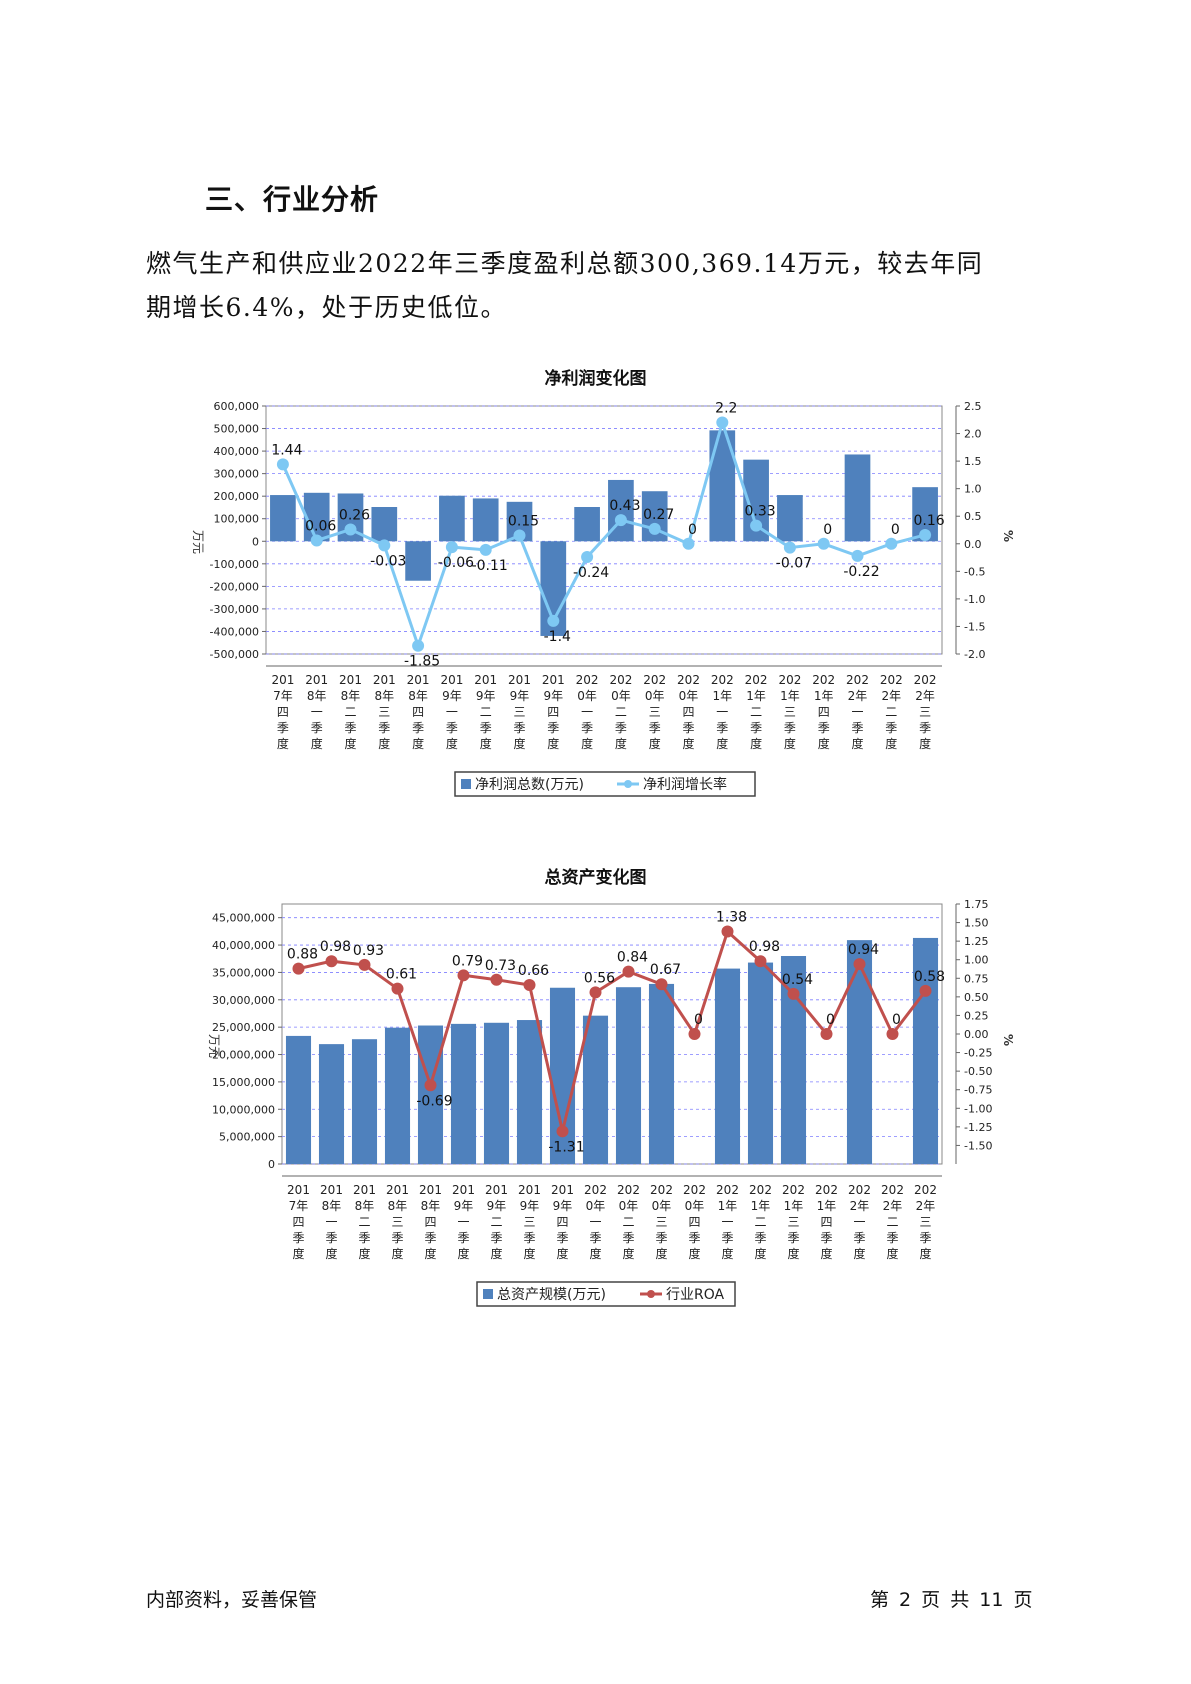 The height and width of the screenshot is (1684, 1191). I want to click on right-tick-label: 1.25, so click(976, 941).